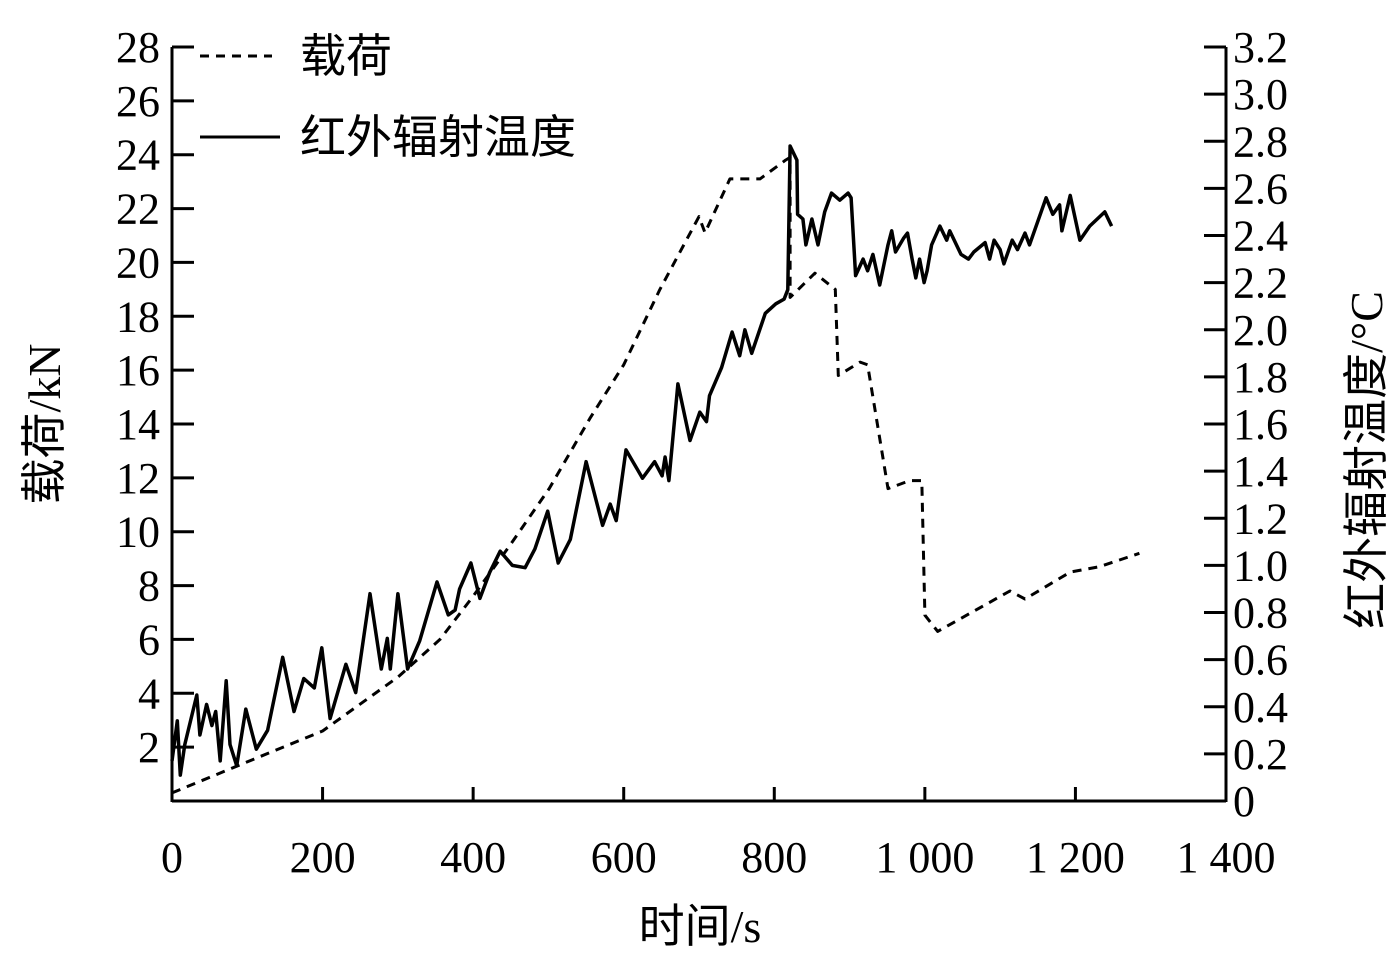 The image size is (1400, 960). Describe the element at coordinates (1260, 754) in the screenshot. I see `y-right-tick-label: 0.2` at that location.